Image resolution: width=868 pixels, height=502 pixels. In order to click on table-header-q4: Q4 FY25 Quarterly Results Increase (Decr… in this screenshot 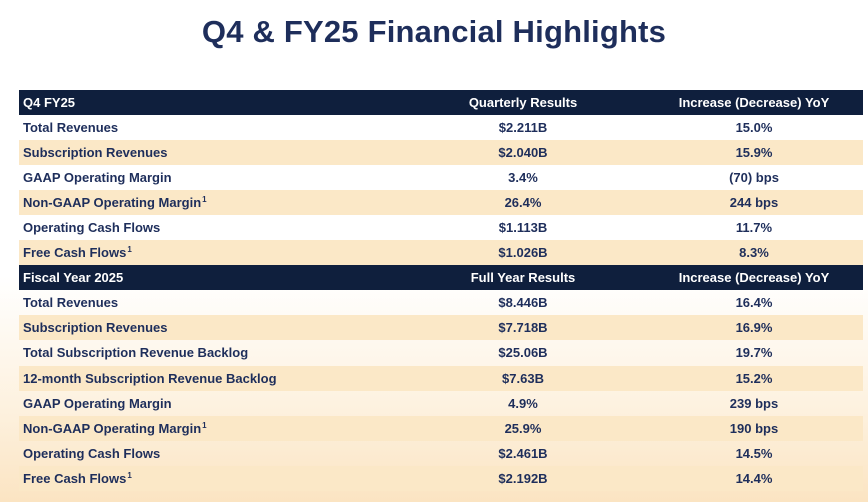, I will do `click(441, 103)`.